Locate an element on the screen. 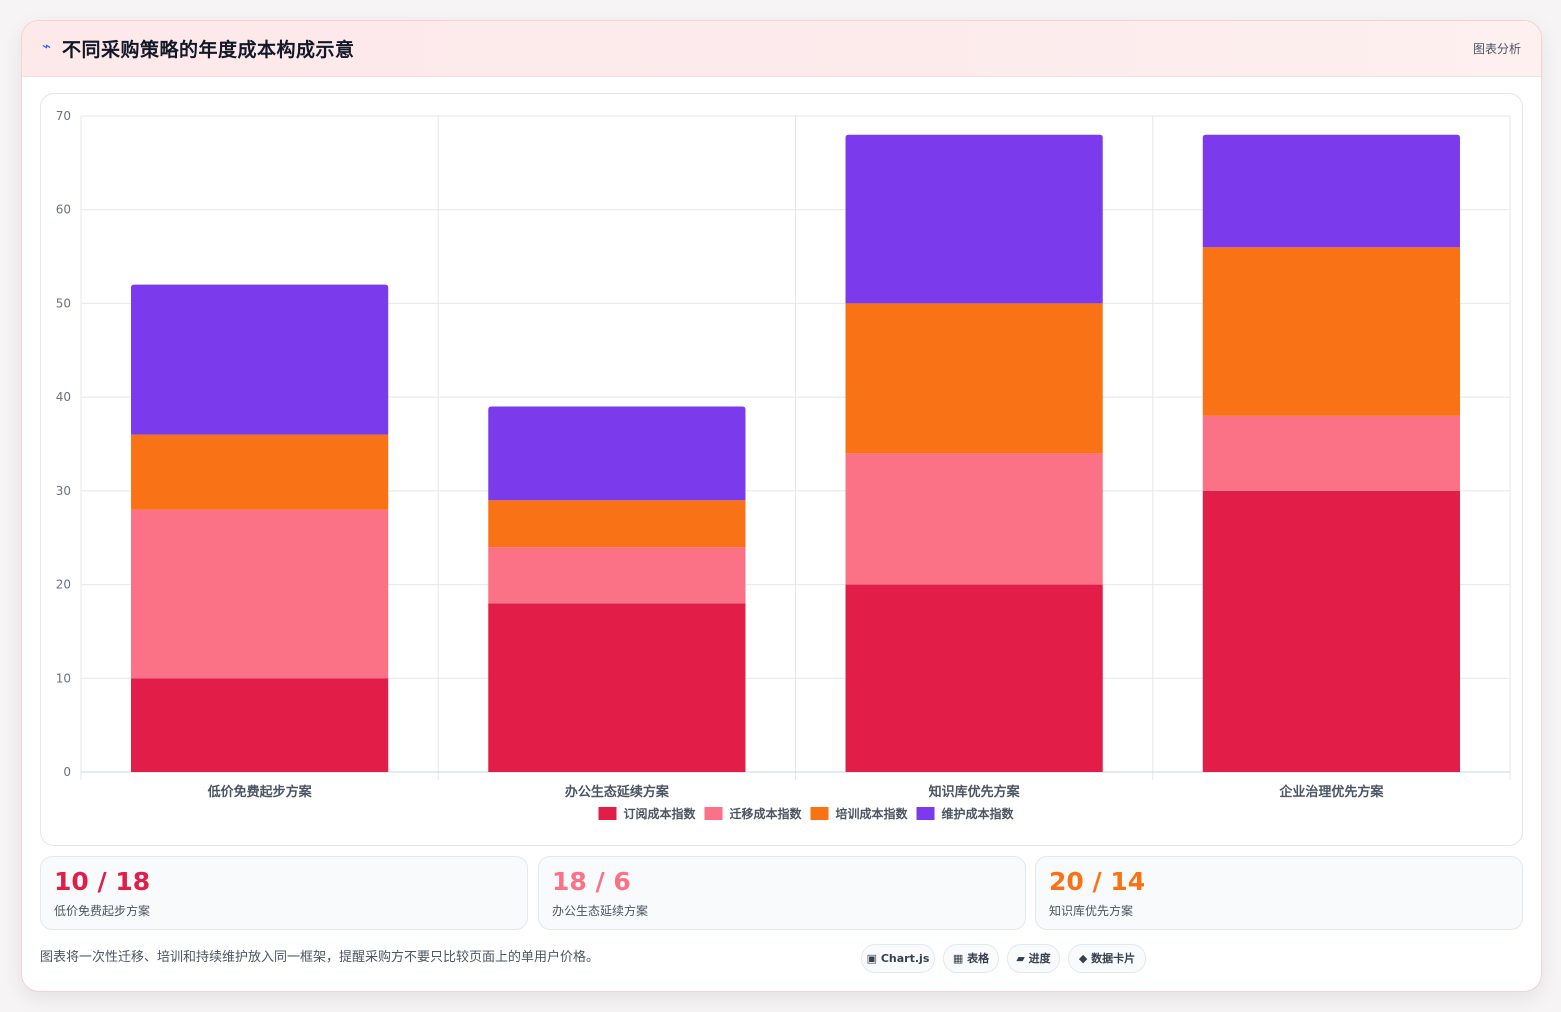 This screenshot has height=1012, width=1561. chip-progress: ▰ 进度 is located at coordinates (1033, 958).